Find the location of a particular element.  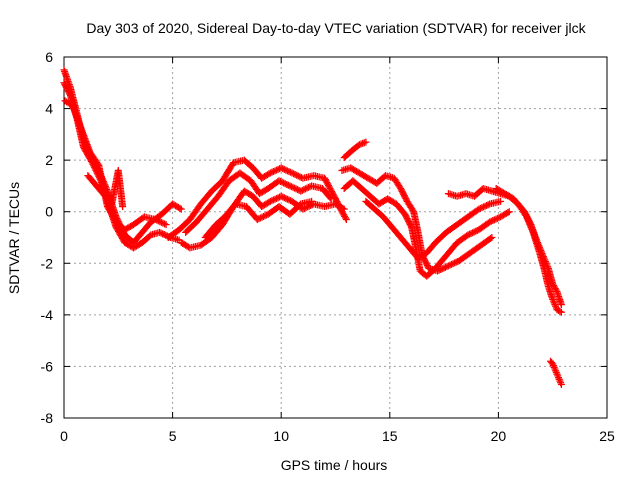

y-tick-label: -6 is located at coordinates (47, 366).